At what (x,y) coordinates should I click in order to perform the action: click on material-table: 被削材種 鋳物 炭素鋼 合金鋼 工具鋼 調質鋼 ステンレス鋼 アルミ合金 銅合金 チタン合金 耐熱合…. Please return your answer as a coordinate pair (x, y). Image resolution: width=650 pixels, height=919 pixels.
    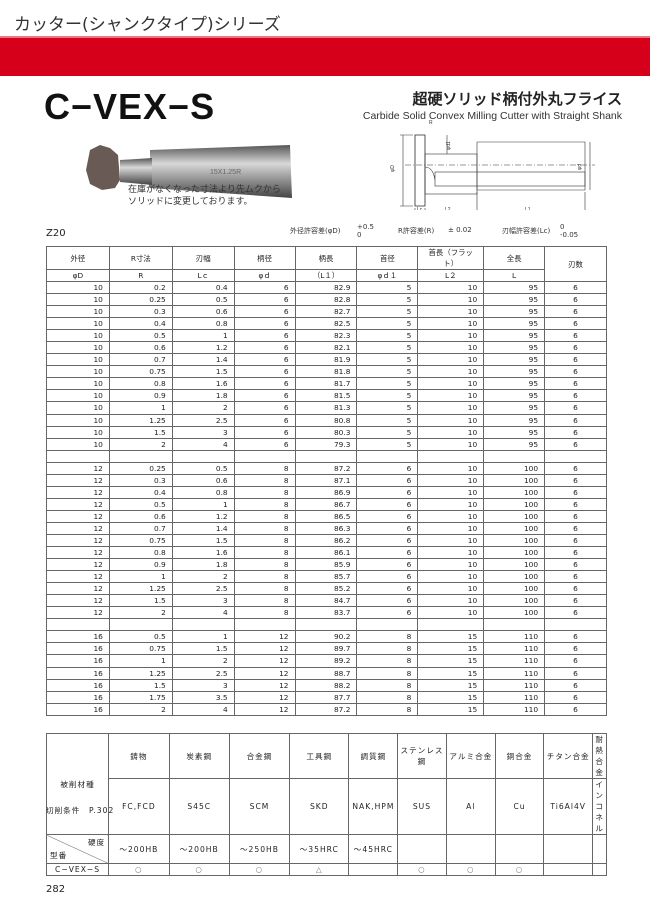
    Looking at the image, I should click on (326, 804).